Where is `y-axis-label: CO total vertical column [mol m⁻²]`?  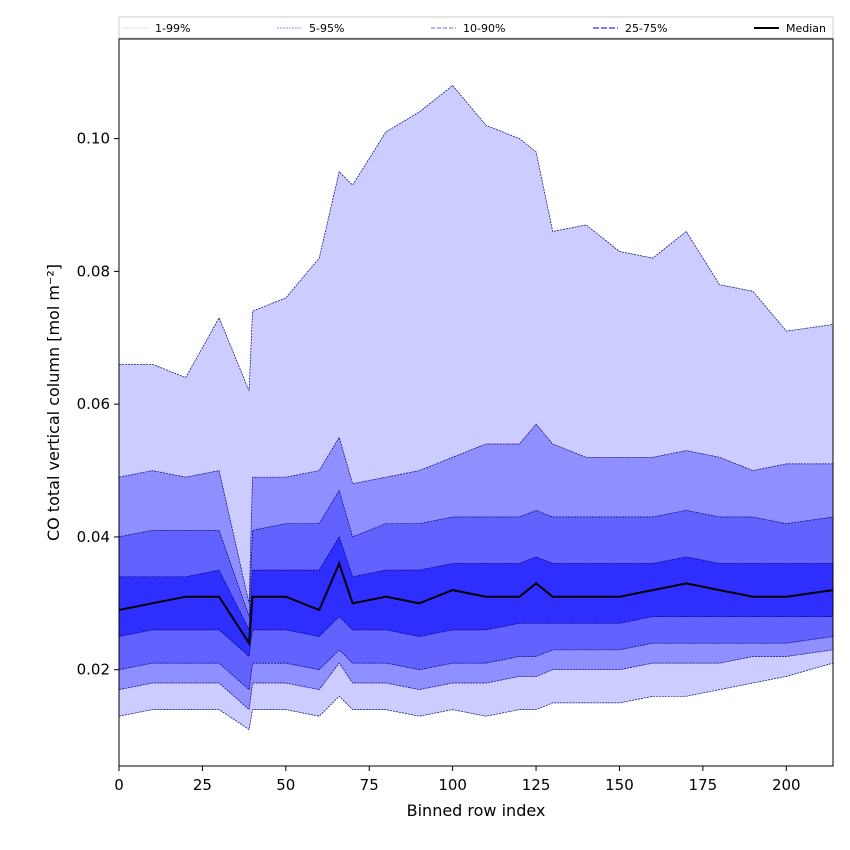
y-axis-label: CO total vertical column [mol m⁻²] is located at coordinates (53, 402).